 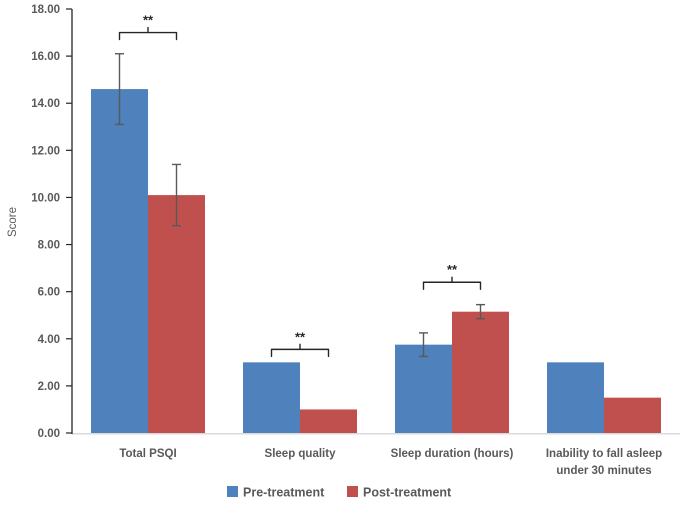 I want to click on y-tick-label: 10.00, so click(x=45, y=198).